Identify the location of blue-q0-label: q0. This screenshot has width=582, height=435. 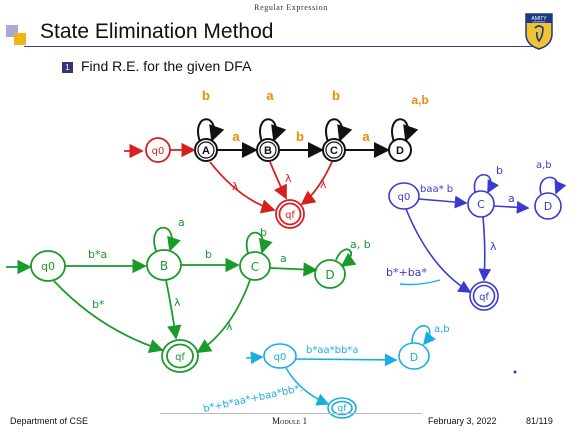
(404, 197).